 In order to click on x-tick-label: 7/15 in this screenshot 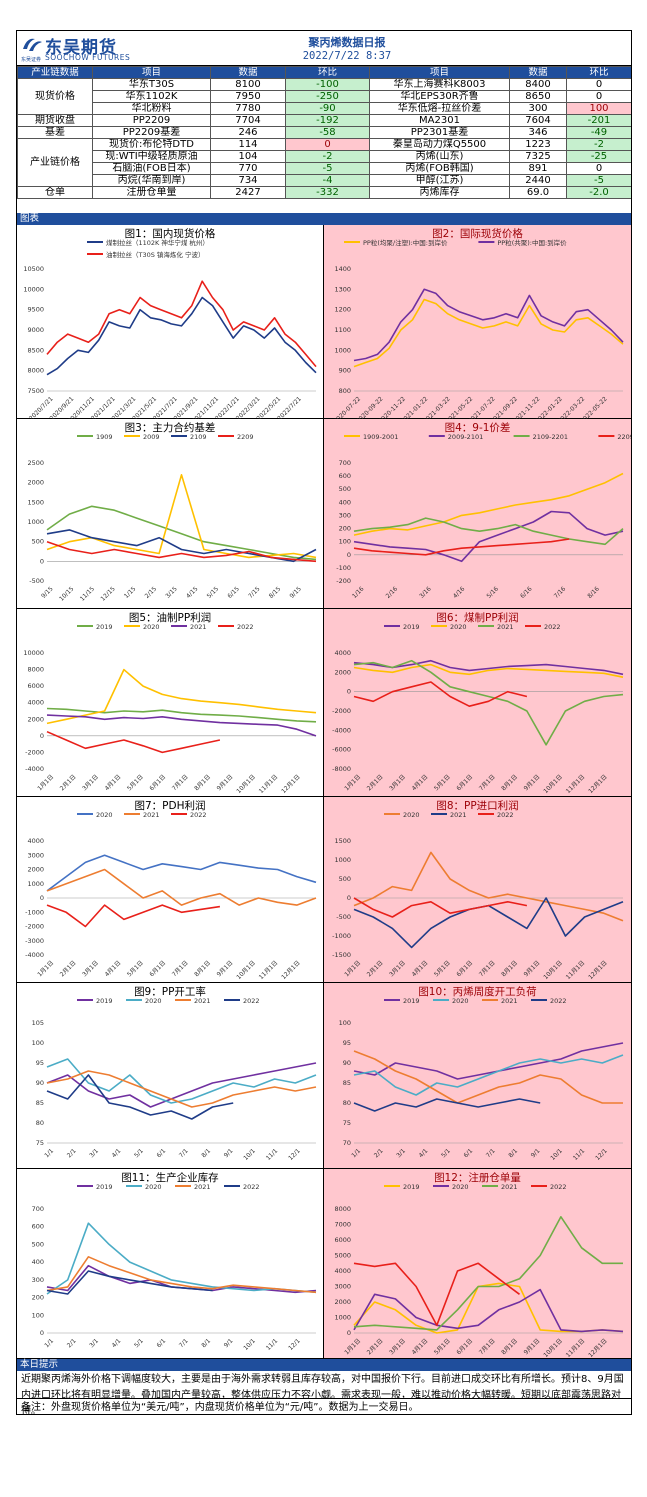, I will do `click(254, 592)`.